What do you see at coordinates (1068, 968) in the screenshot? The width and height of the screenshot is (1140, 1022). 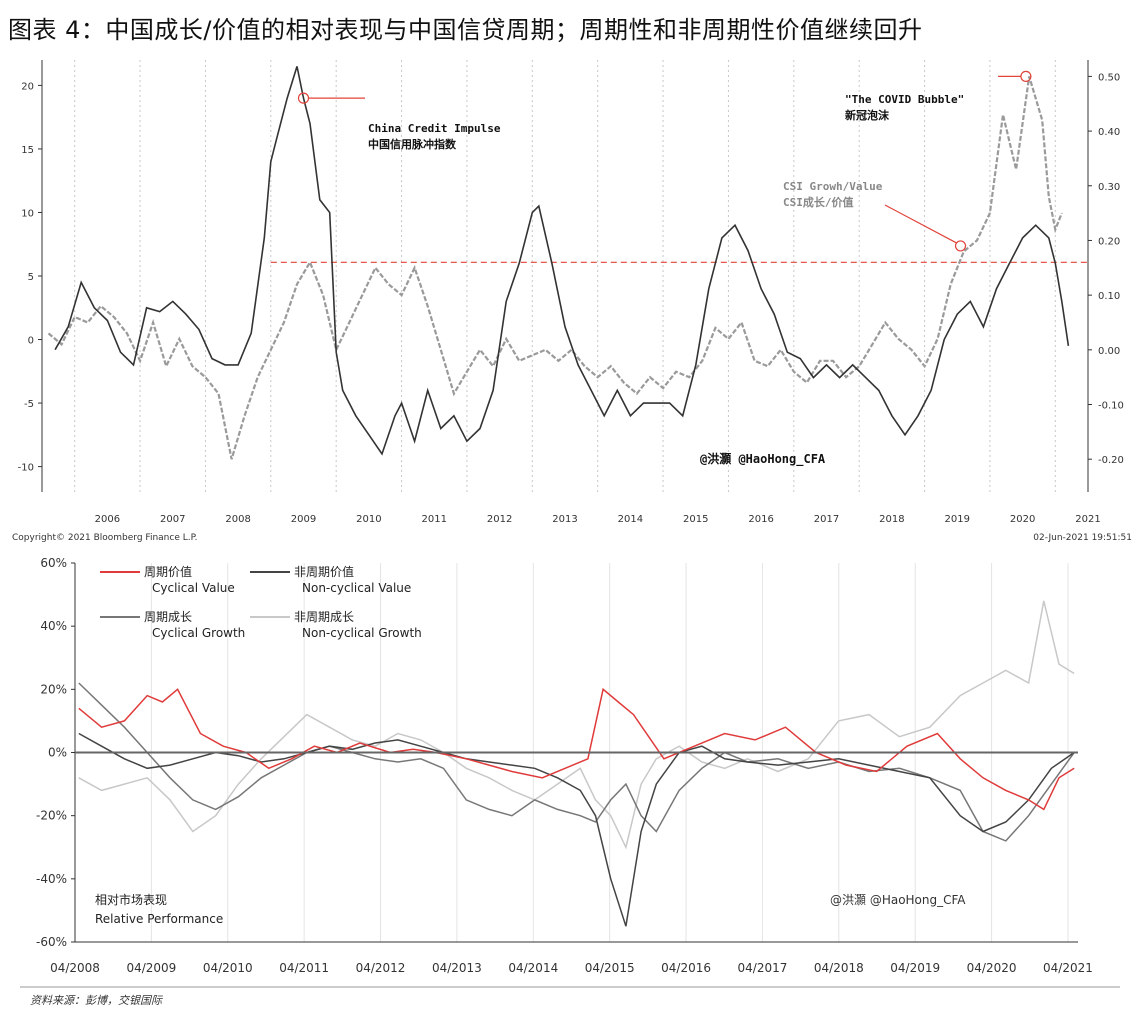 I see `x-tick-label: 04/2021` at bounding box center [1068, 968].